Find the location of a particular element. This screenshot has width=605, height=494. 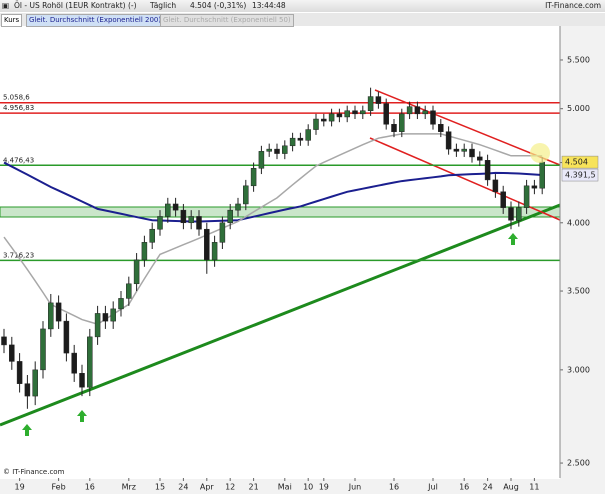

x-tick-label: Mrz is located at coordinates (129, 487).